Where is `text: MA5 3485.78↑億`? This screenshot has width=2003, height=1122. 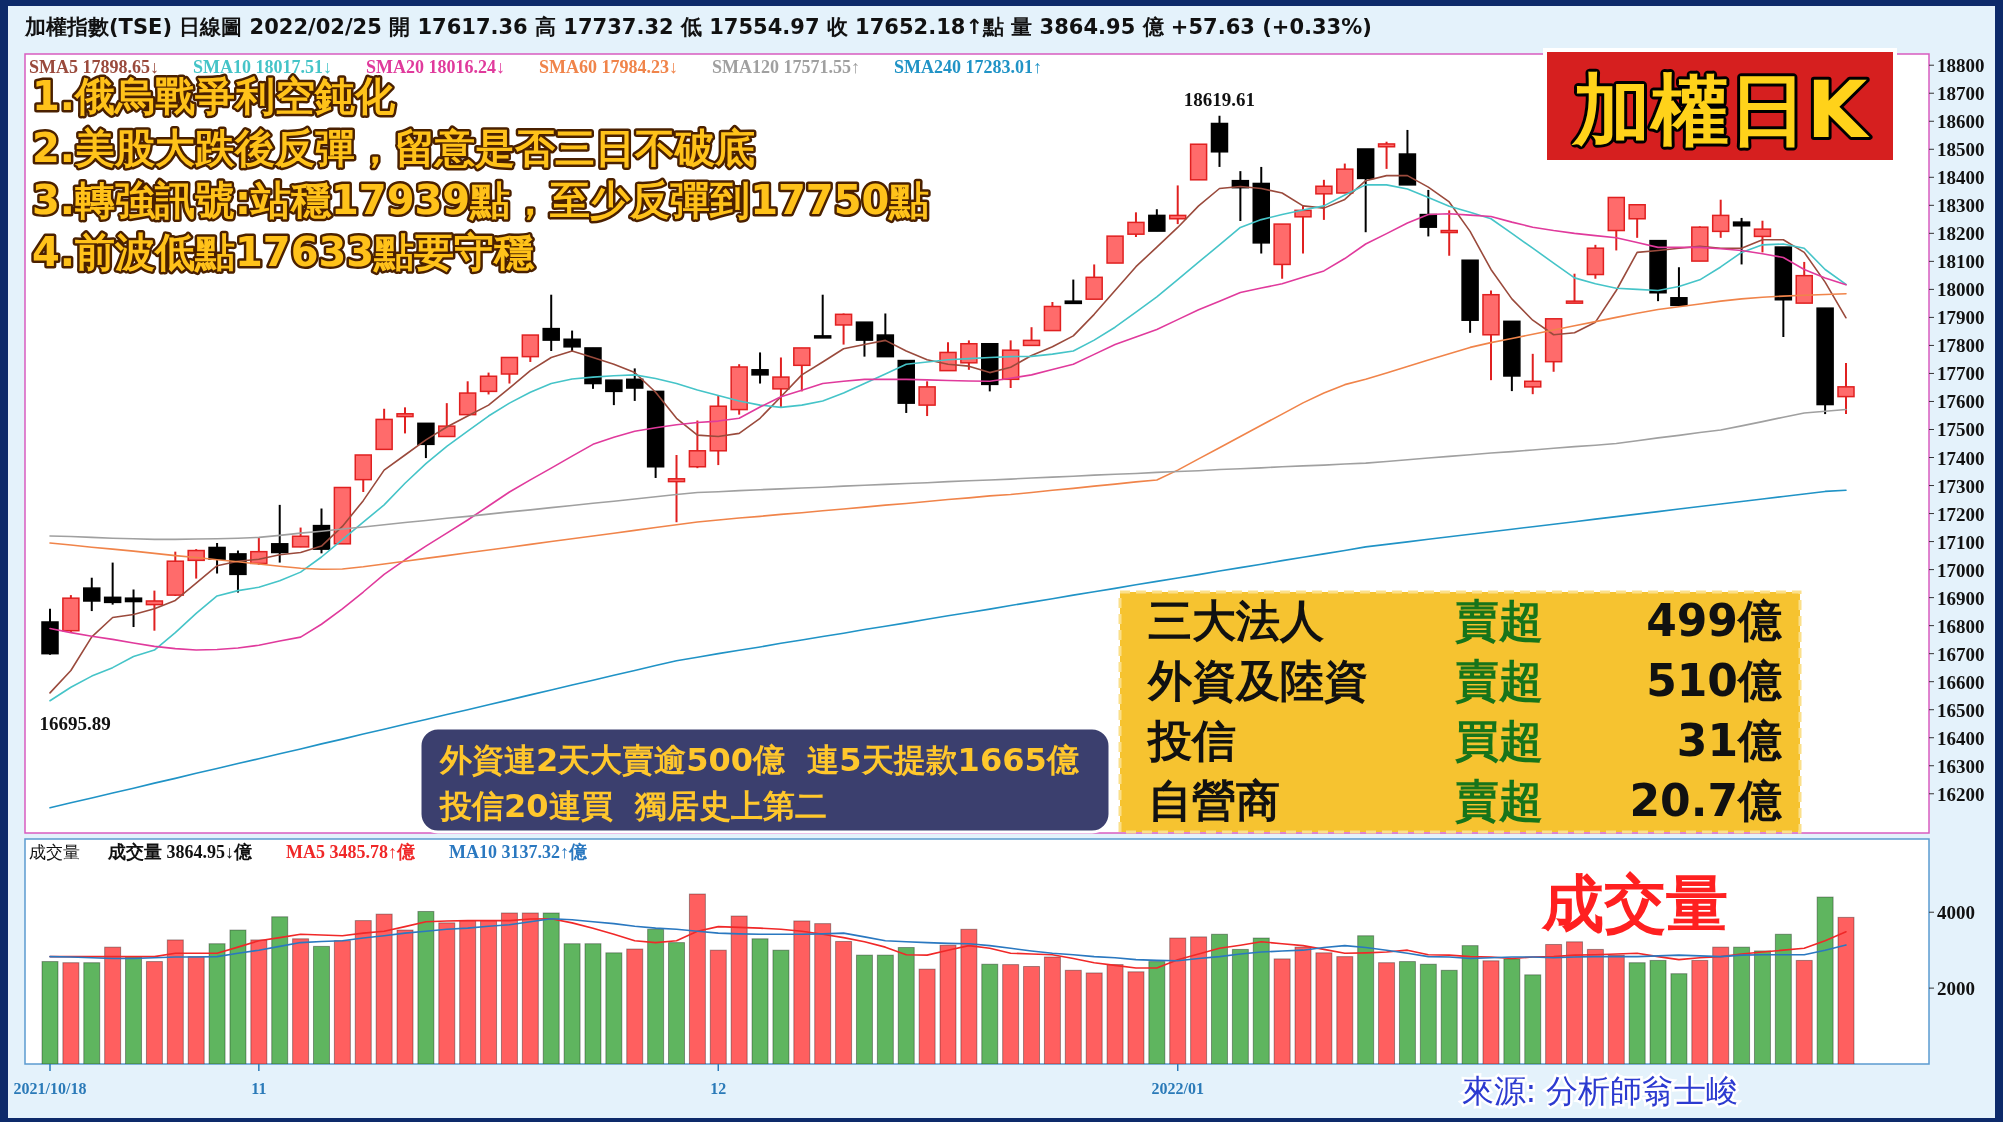
text: MA5 3485.78↑億 is located at coordinates (351, 852).